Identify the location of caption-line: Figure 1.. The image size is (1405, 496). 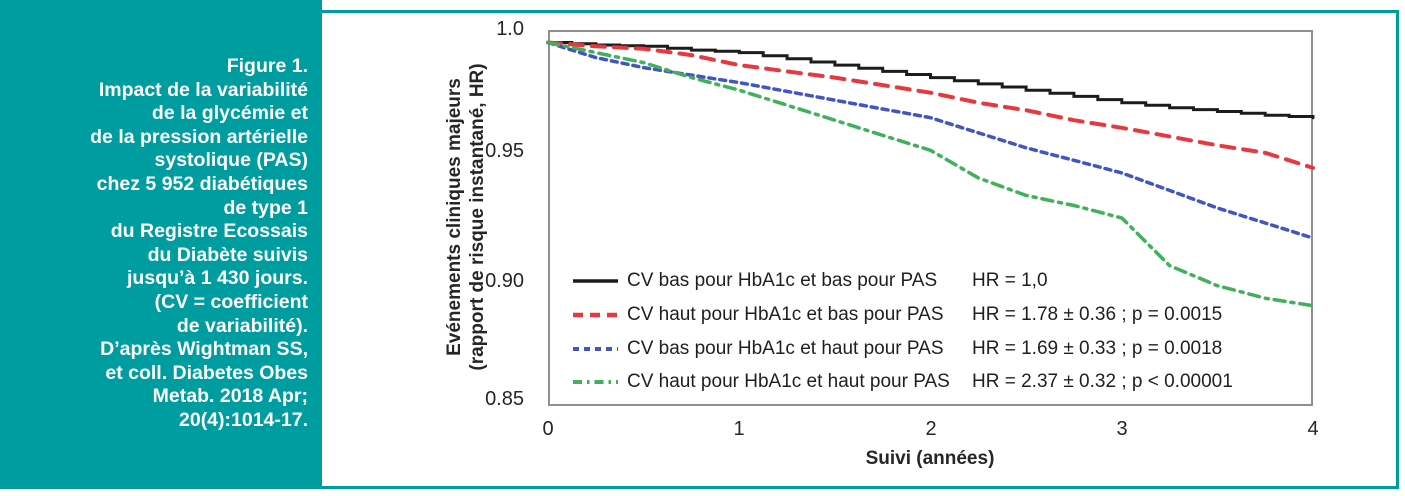
(267, 66).